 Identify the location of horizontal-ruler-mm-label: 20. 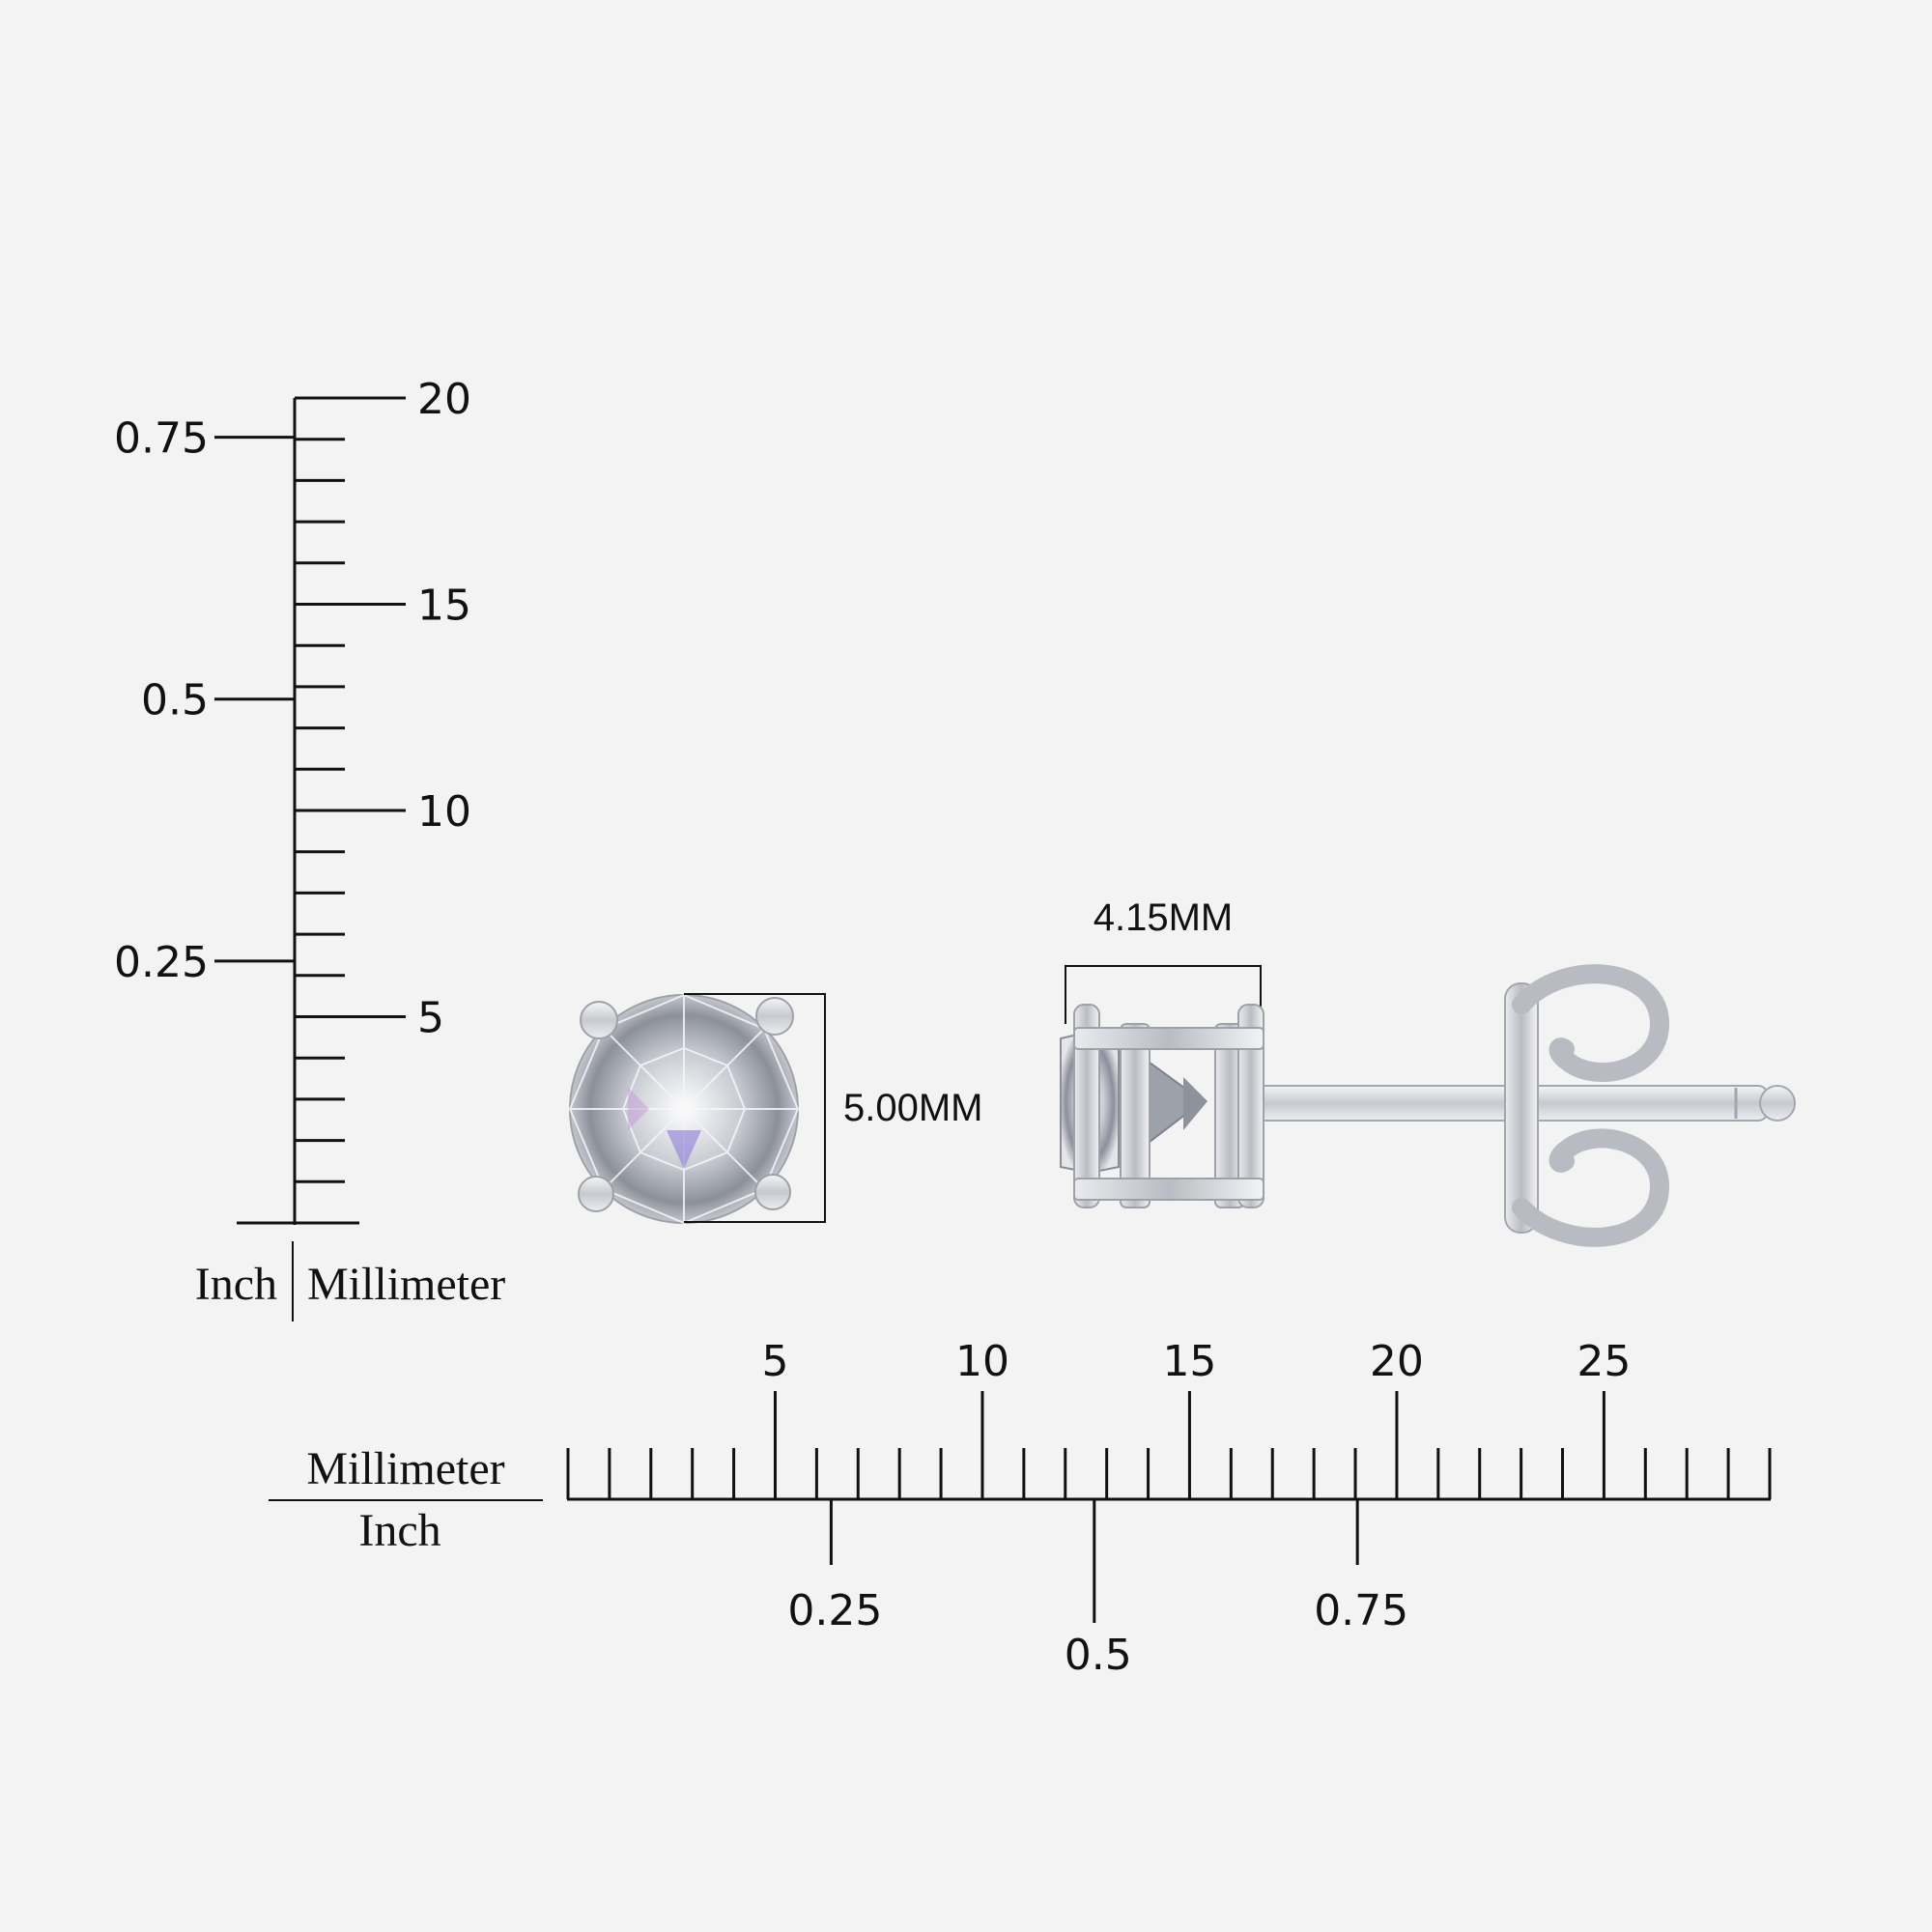
(1397, 1361).